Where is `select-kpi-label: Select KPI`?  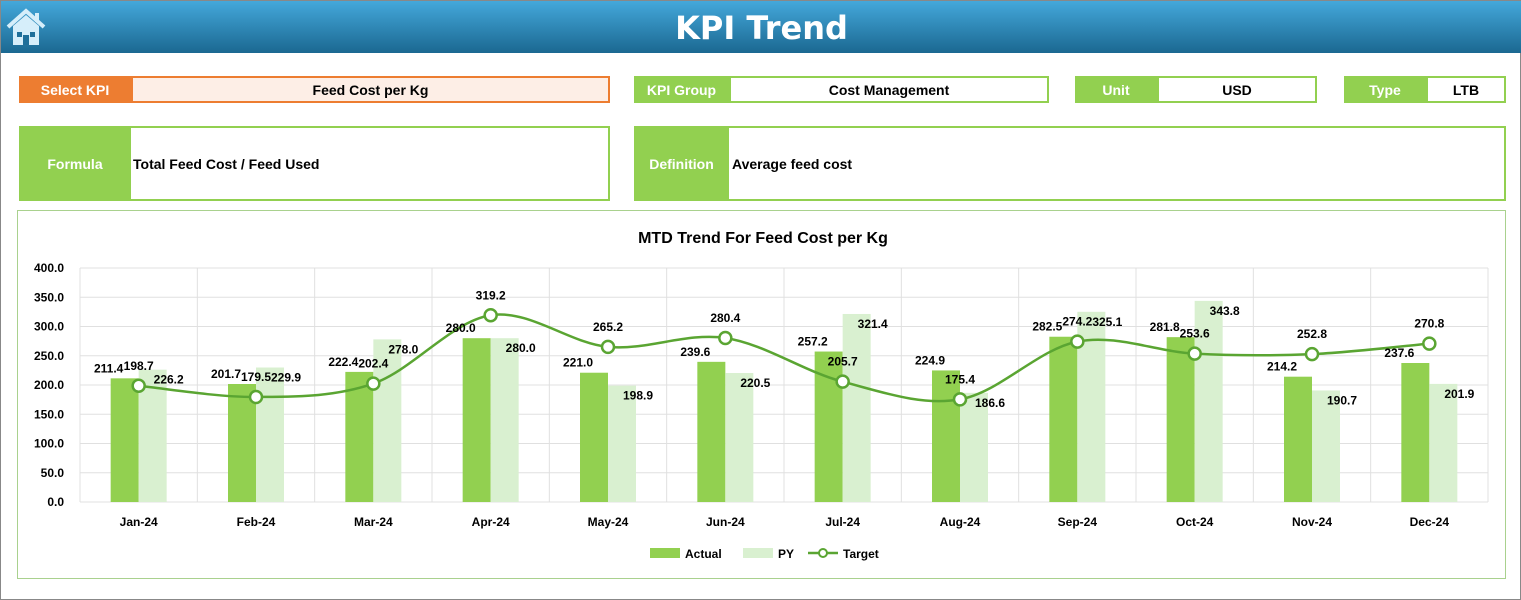 select-kpi-label: Select KPI is located at coordinates (75, 89).